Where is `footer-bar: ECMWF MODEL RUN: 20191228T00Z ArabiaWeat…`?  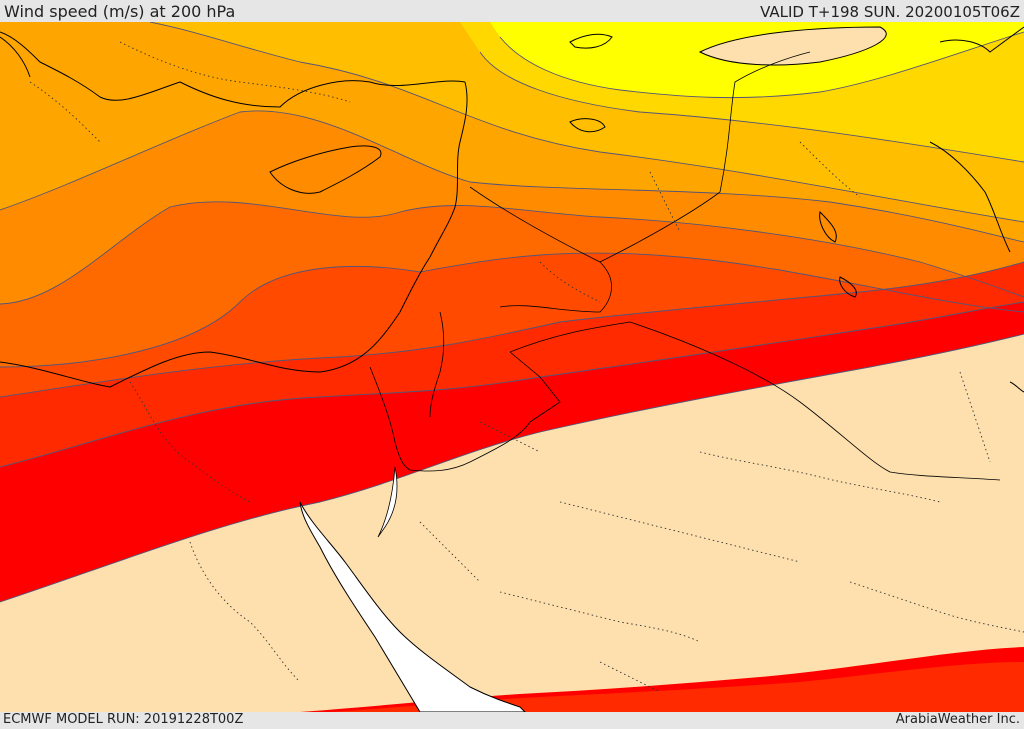 footer-bar: ECMWF MODEL RUN: 20191228T00Z ArabiaWeat… is located at coordinates (512, 720).